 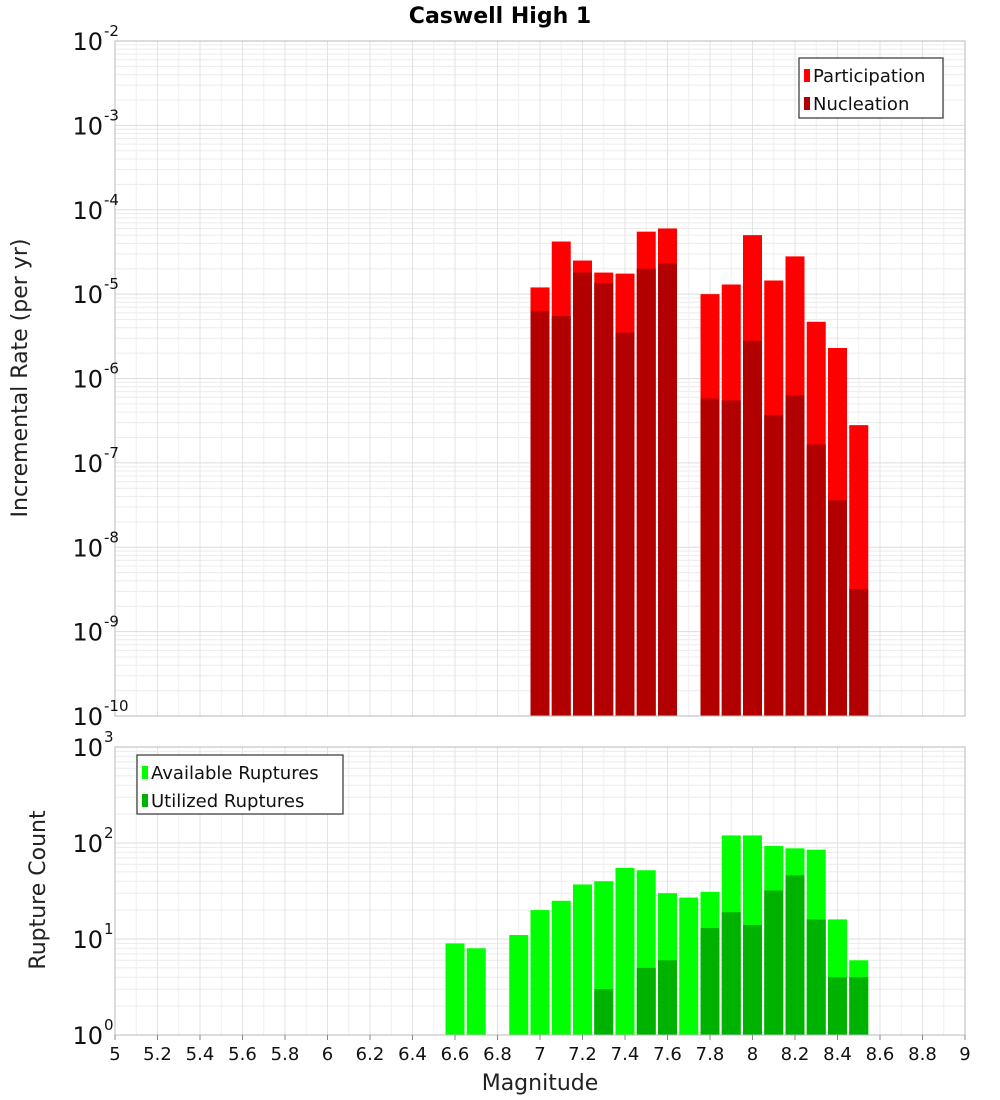 What do you see at coordinates (539, 1054) in the screenshot?
I see `x-tick-label: 7` at bounding box center [539, 1054].